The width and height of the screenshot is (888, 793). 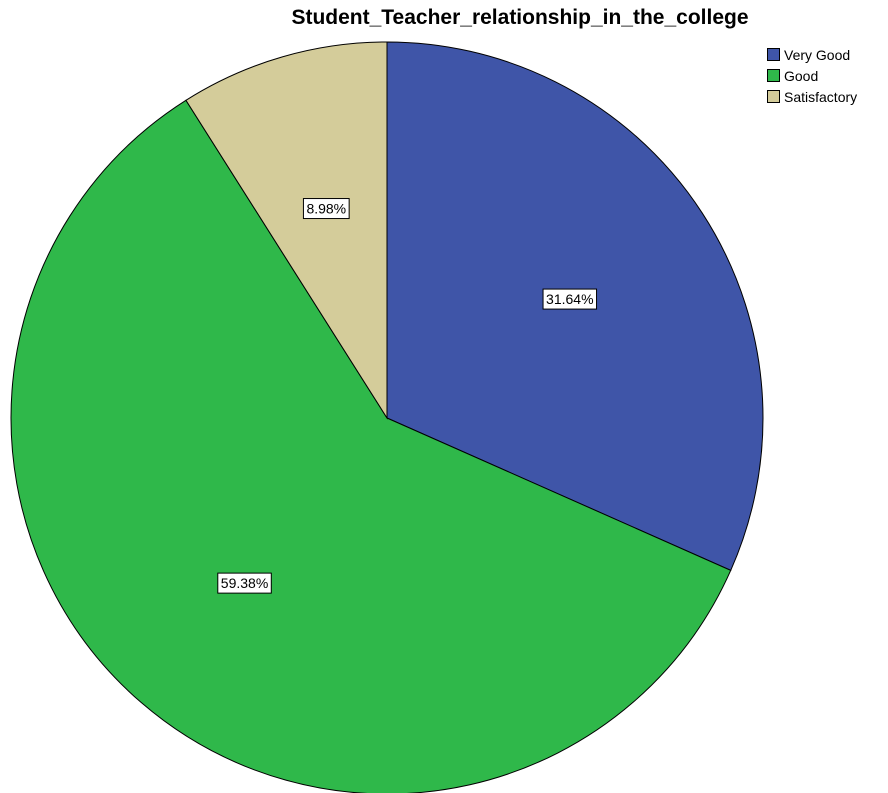 I want to click on data-label-text-very-good: 31.64%, so click(x=569, y=299).